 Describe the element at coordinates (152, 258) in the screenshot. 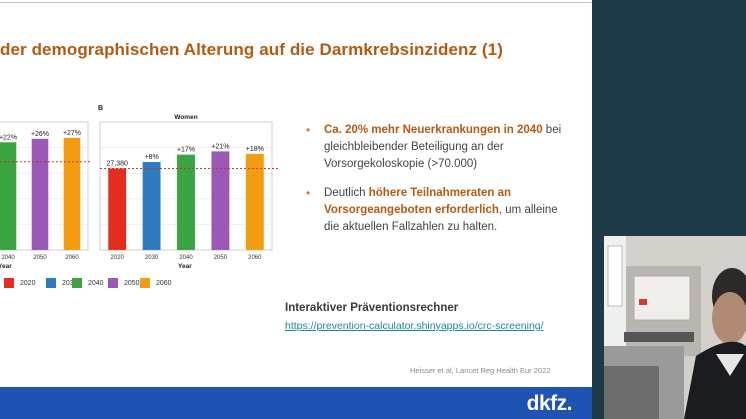

I see `tick-label-2030: 2030` at that location.